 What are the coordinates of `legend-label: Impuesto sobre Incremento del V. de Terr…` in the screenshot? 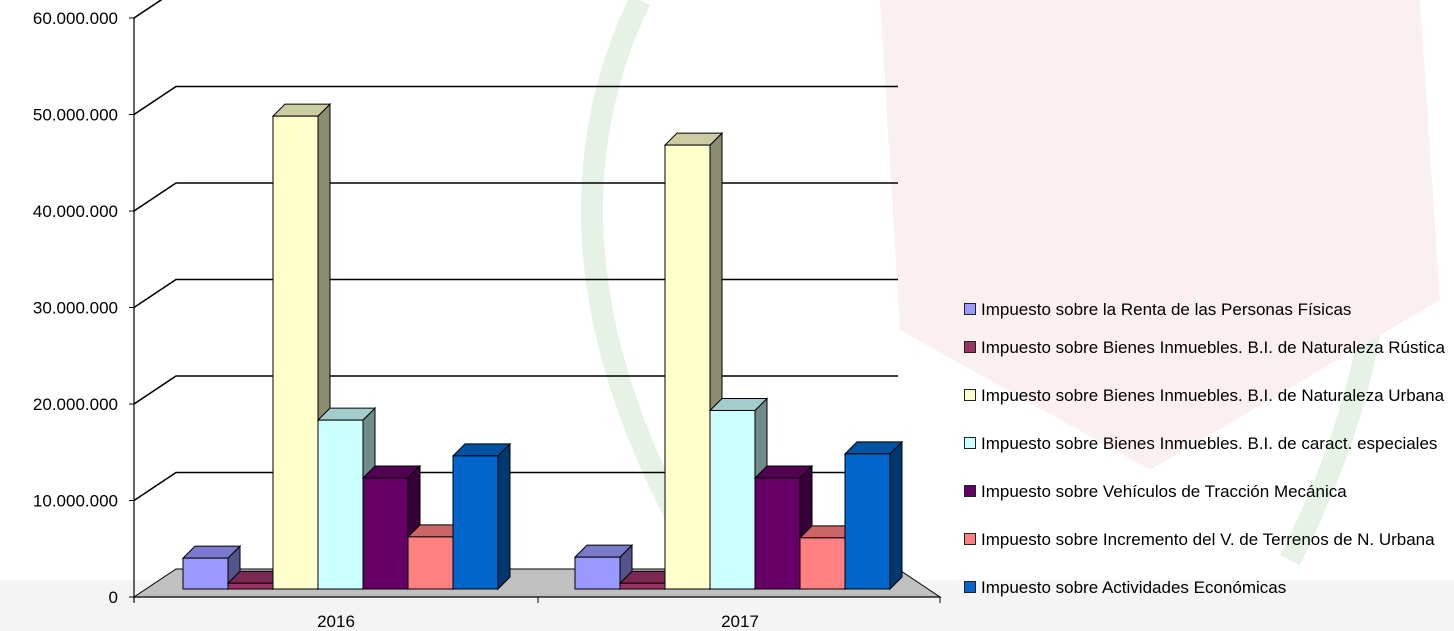 It's located at (1208, 539).